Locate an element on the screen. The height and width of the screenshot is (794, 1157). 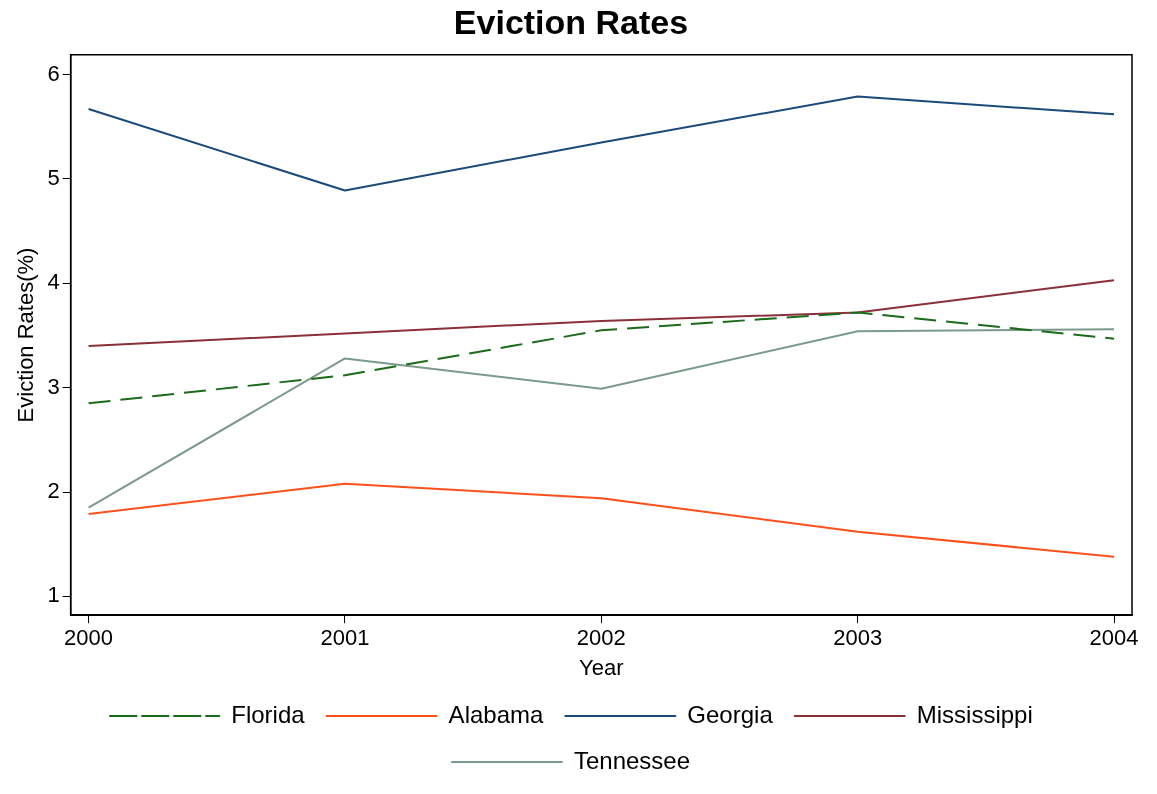
x-tick-label: 2003 is located at coordinates (858, 638).